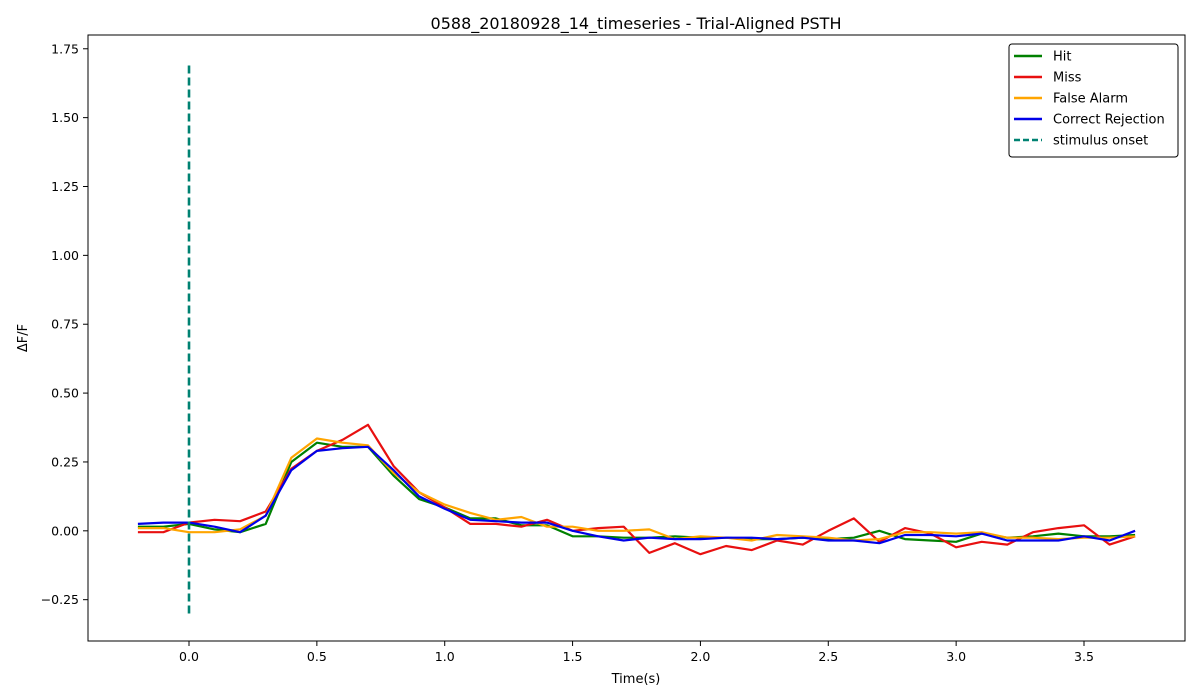 This screenshot has height=700, width=1200. What do you see at coordinates (65, 48) in the screenshot?
I see `y-tick-label: 1.75` at bounding box center [65, 48].